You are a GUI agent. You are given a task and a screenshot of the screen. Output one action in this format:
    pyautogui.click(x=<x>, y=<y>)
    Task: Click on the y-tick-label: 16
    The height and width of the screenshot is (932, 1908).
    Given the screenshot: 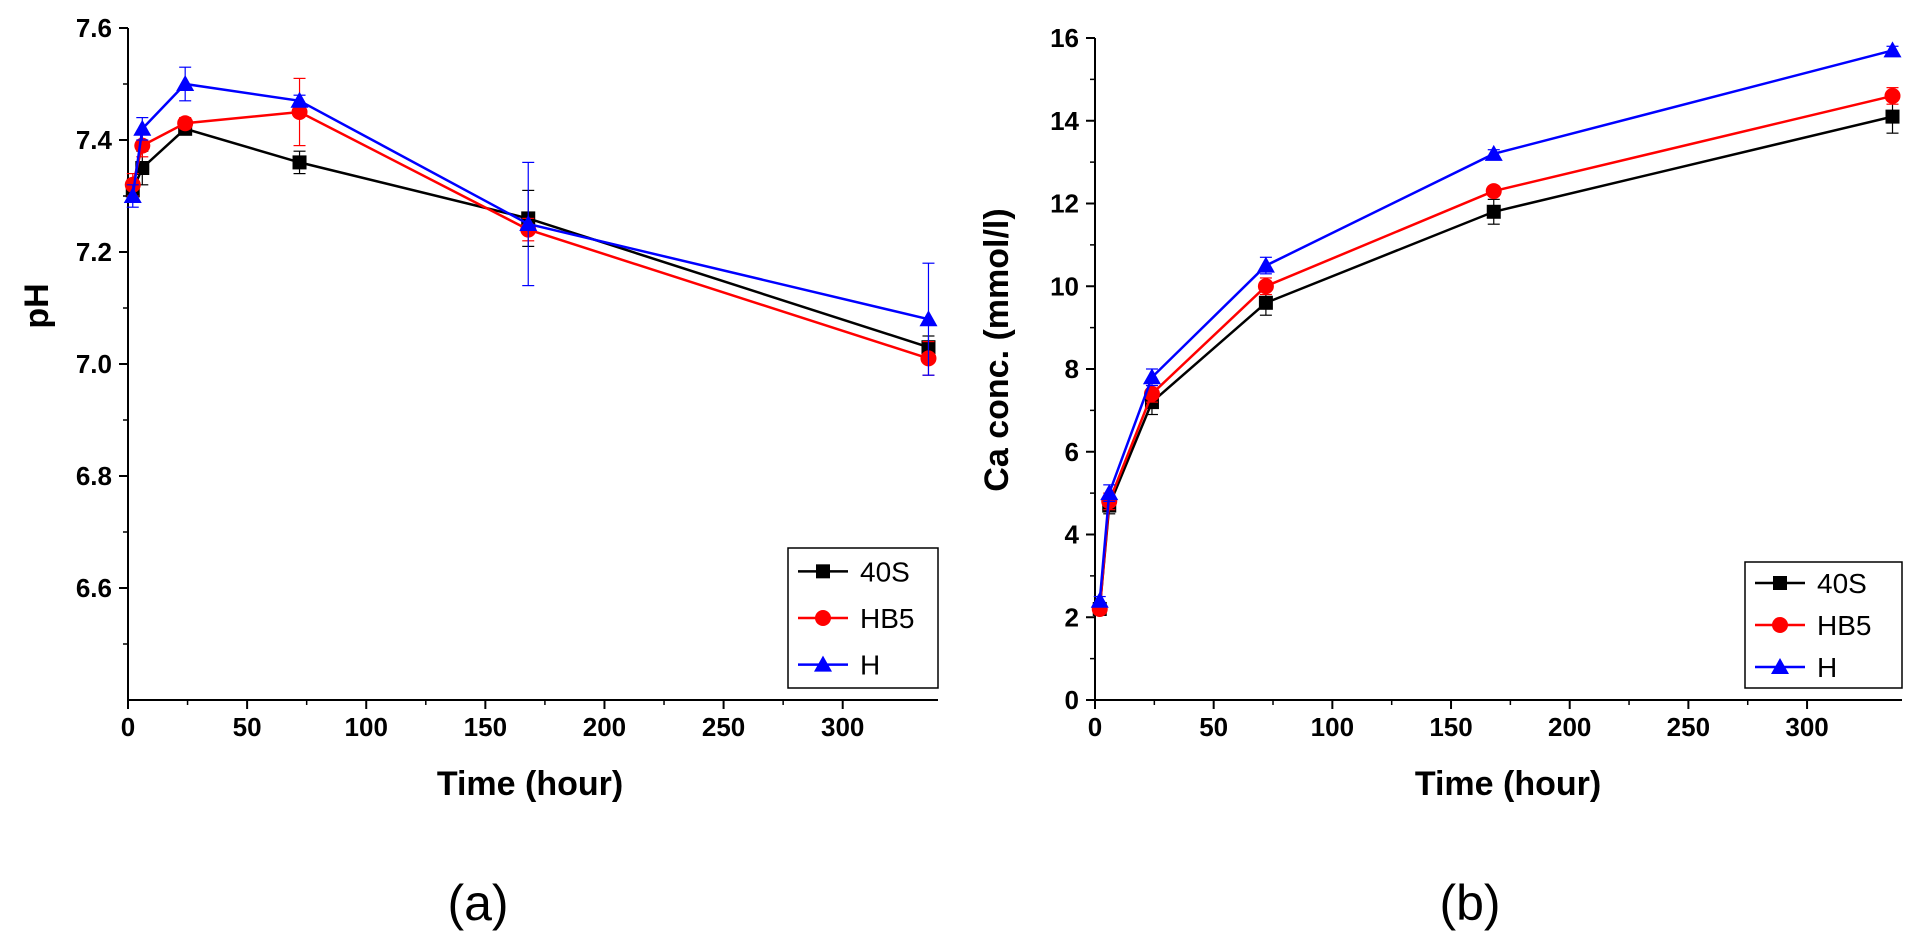 What is the action you would take?
    pyautogui.click(x=1064, y=38)
    